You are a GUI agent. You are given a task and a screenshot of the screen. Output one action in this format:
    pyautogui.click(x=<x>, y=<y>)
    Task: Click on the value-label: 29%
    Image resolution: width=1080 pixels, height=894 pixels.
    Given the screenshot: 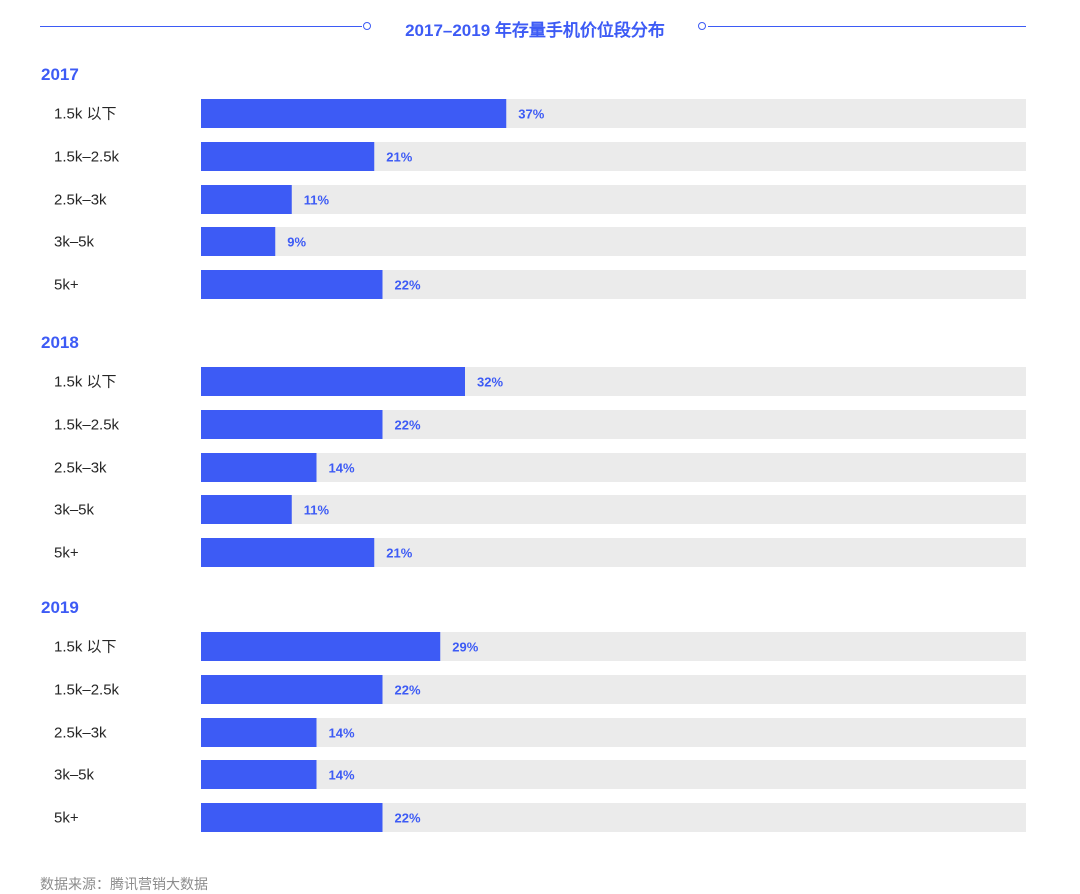 What is the action you would take?
    pyautogui.click(x=465, y=647)
    